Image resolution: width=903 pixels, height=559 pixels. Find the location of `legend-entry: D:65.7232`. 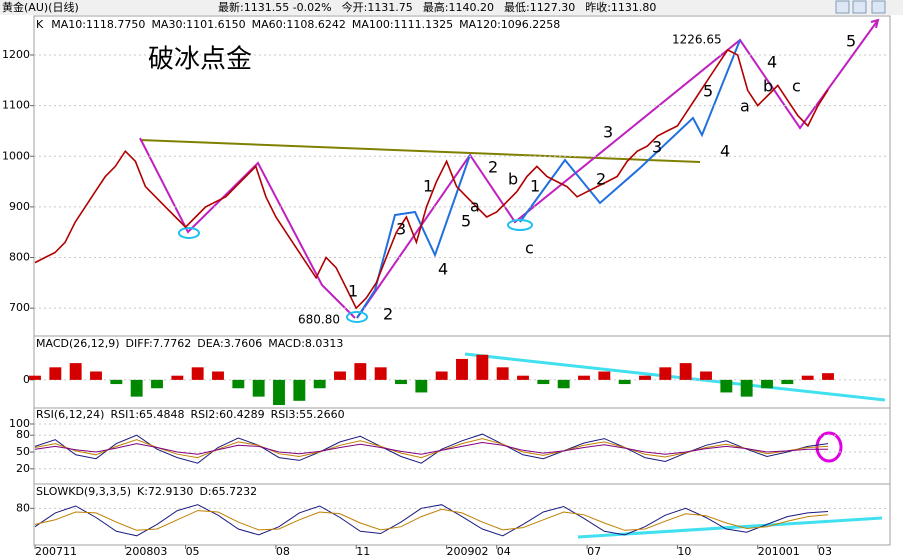

legend-entry: D:65.7232 is located at coordinates (228, 491).